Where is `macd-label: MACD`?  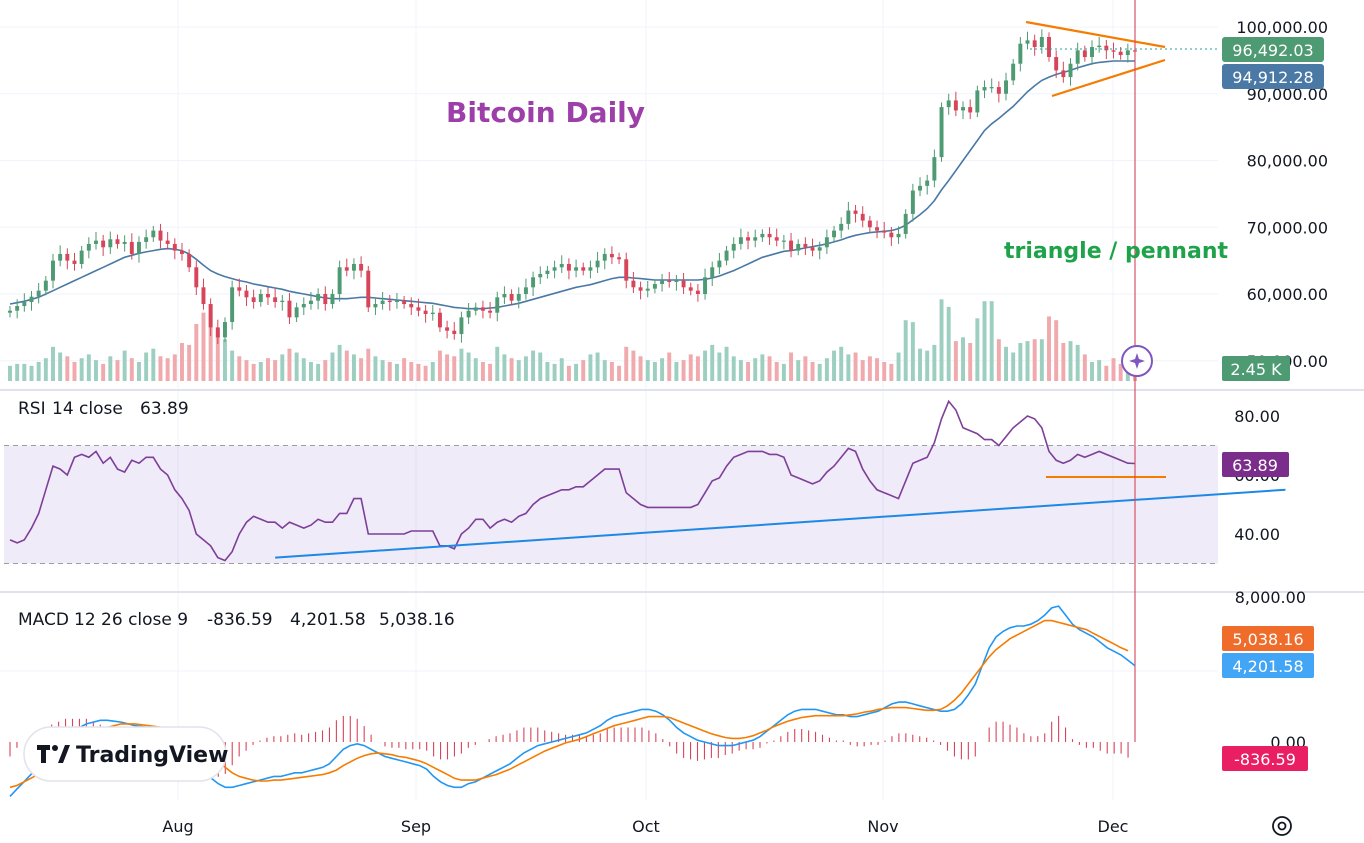 macd-label: MACD is located at coordinates (43, 620).